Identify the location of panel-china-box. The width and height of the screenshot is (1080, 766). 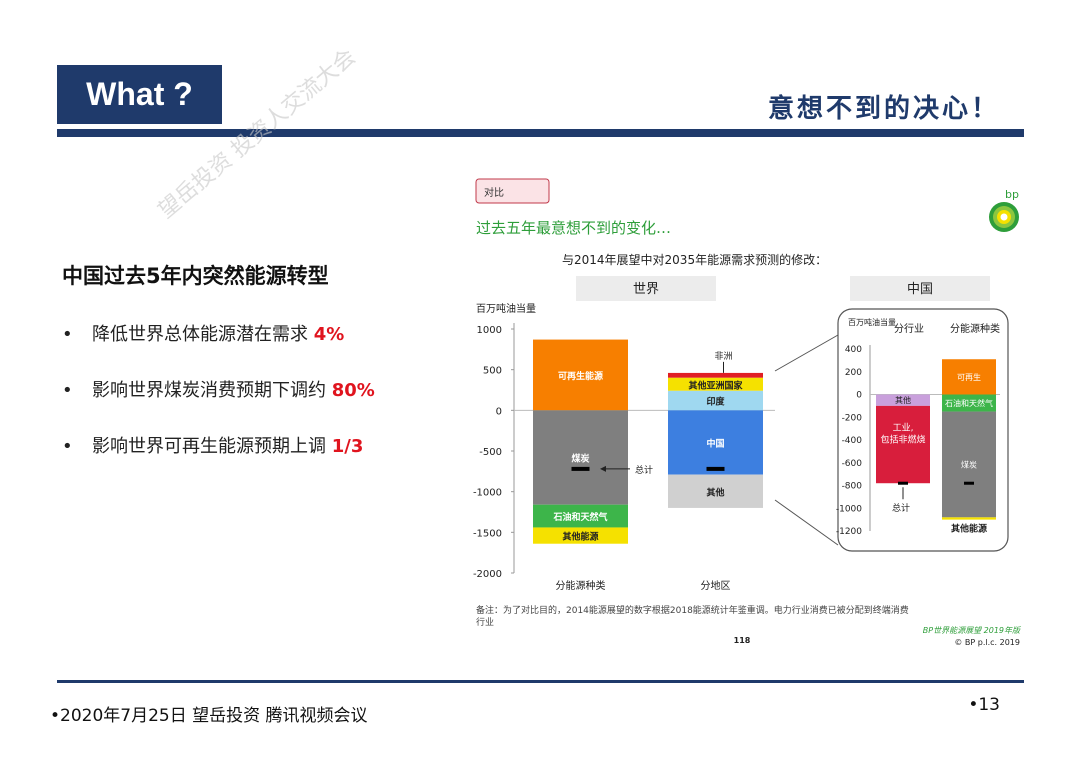
(920, 288).